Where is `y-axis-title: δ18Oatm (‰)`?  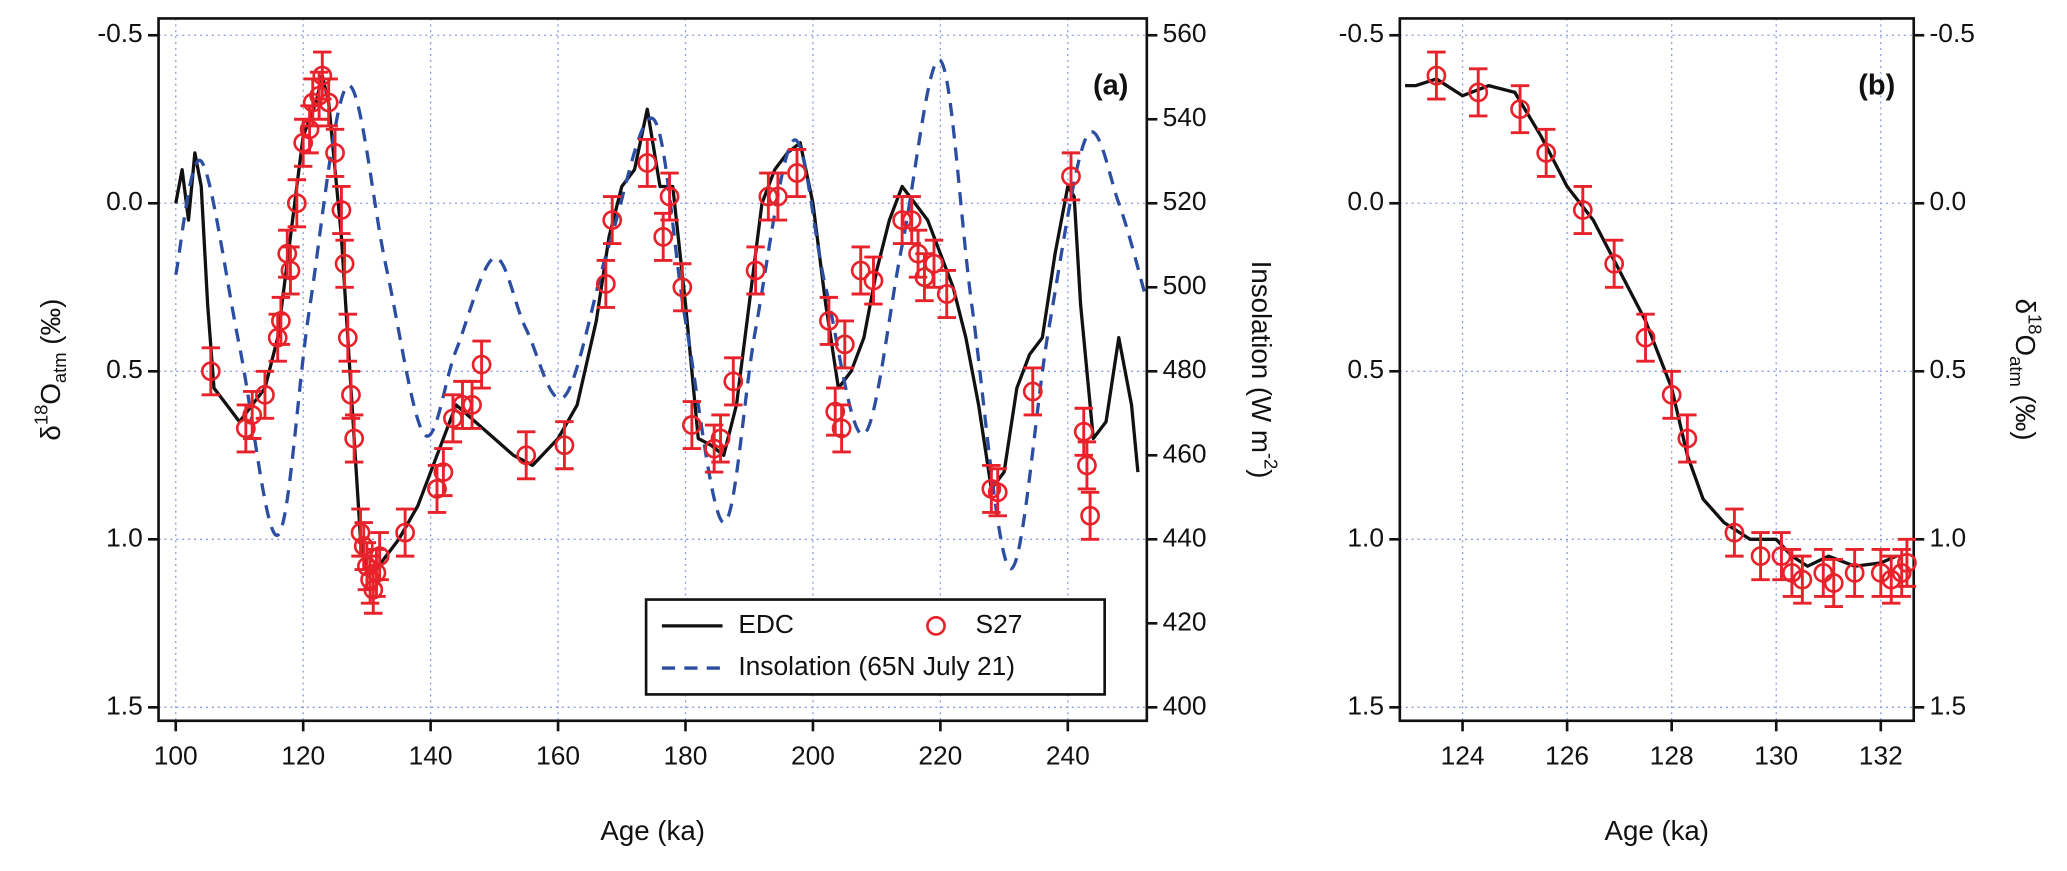 y-axis-title: δ18Oatm (‰) is located at coordinates (49, 370).